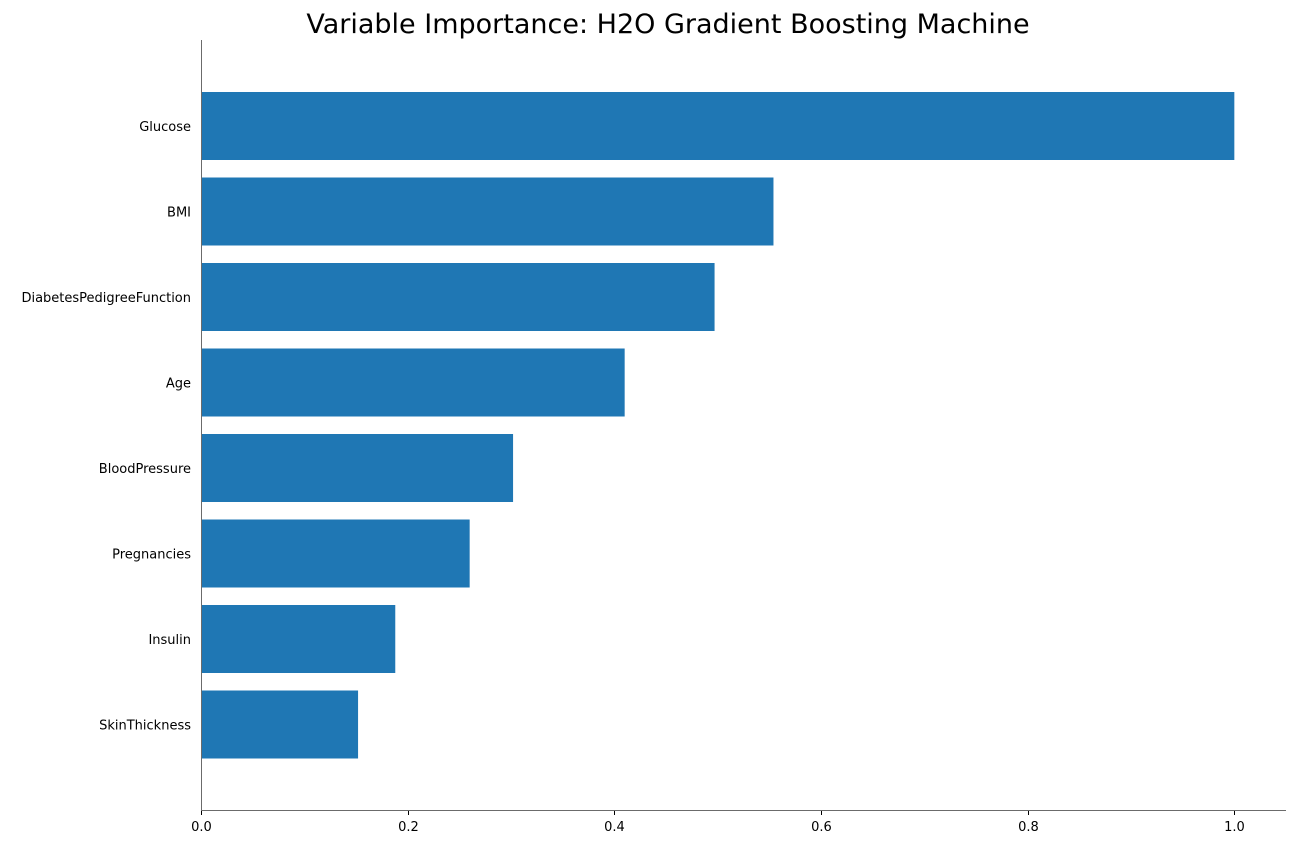 This screenshot has width=1295, height=844. Describe the element at coordinates (280, 724) in the screenshot. I see `bar-skinthickness` at that location.